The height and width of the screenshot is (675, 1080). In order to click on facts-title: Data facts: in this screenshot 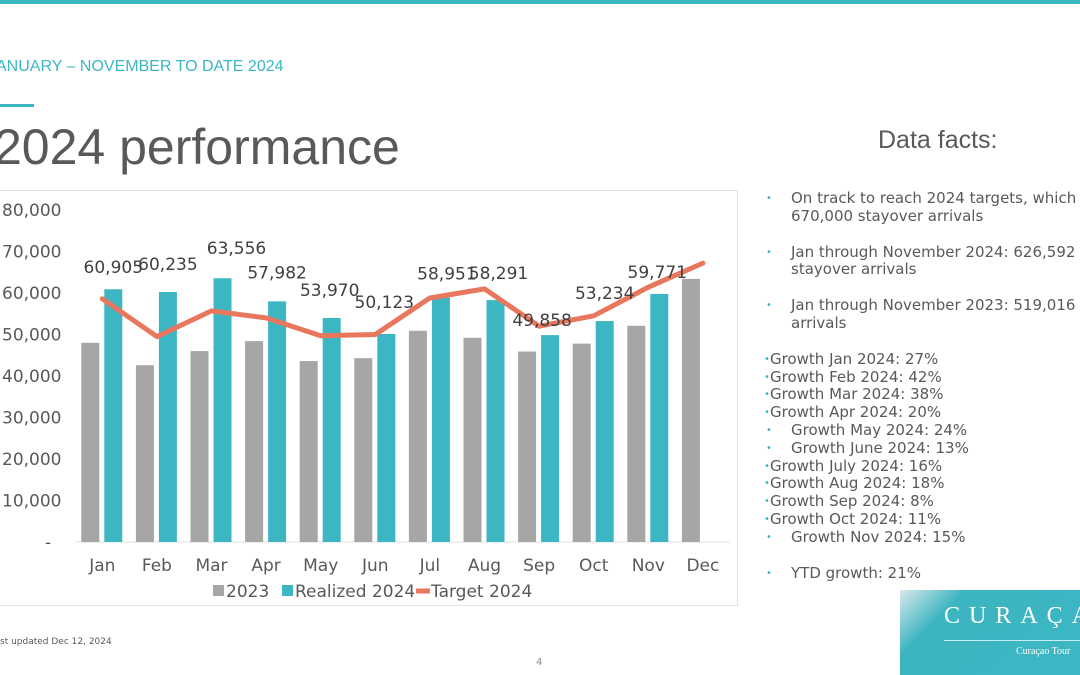, I will do `click(938, 140)`.